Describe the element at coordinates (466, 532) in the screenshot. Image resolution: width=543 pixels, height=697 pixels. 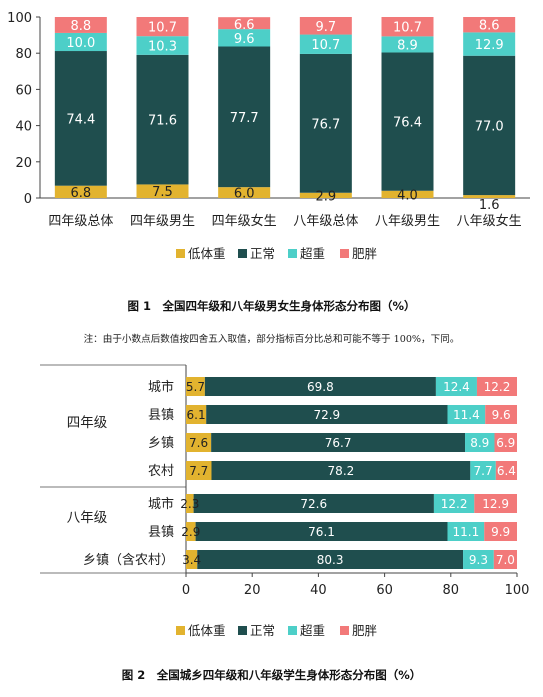
I see `data-label: 11.1` at that location.